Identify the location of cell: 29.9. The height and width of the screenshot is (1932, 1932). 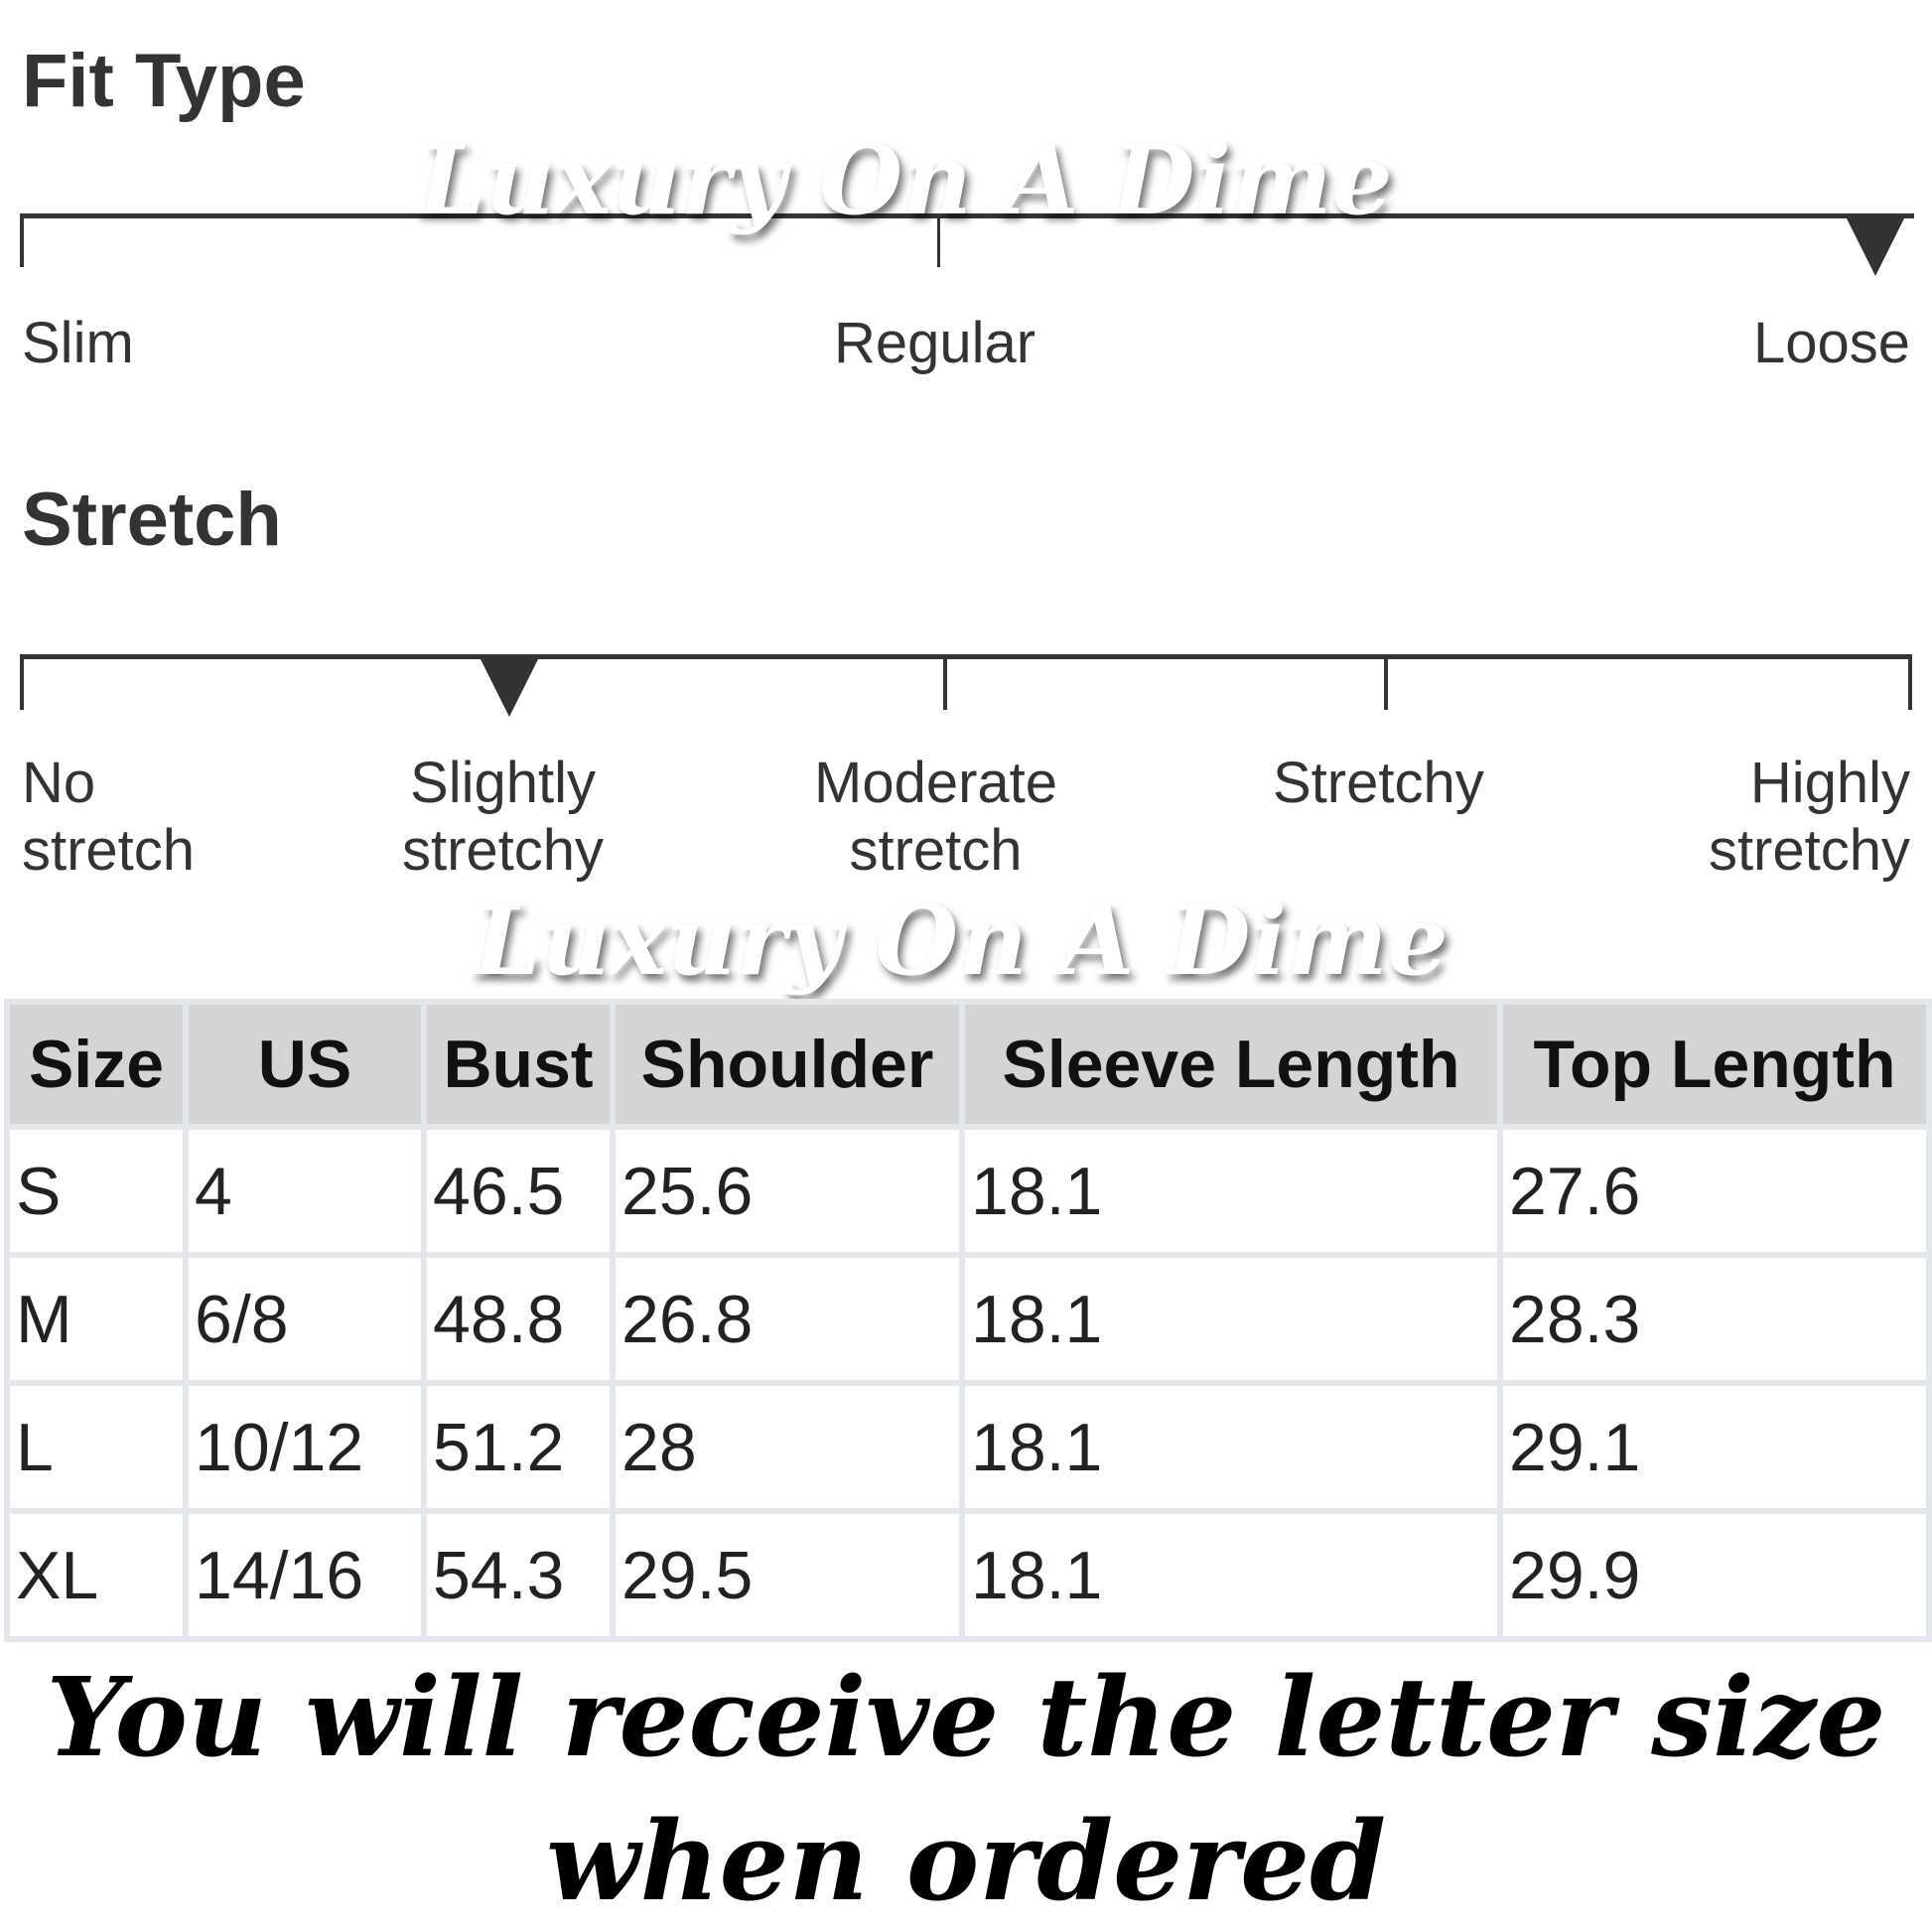
(1714, 1575).